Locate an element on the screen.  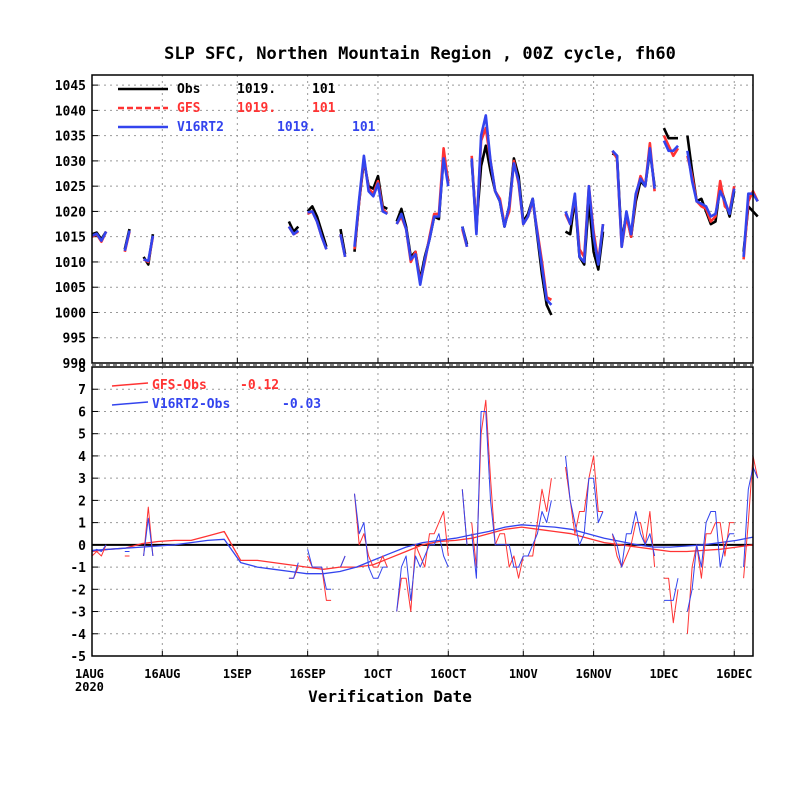
running-mean-v16 is located at coordinates (422, 549).